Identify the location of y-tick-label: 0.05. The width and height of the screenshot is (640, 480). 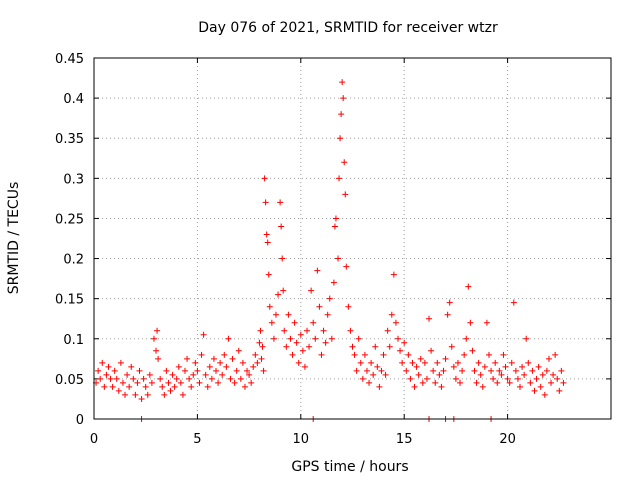
(69, 380).